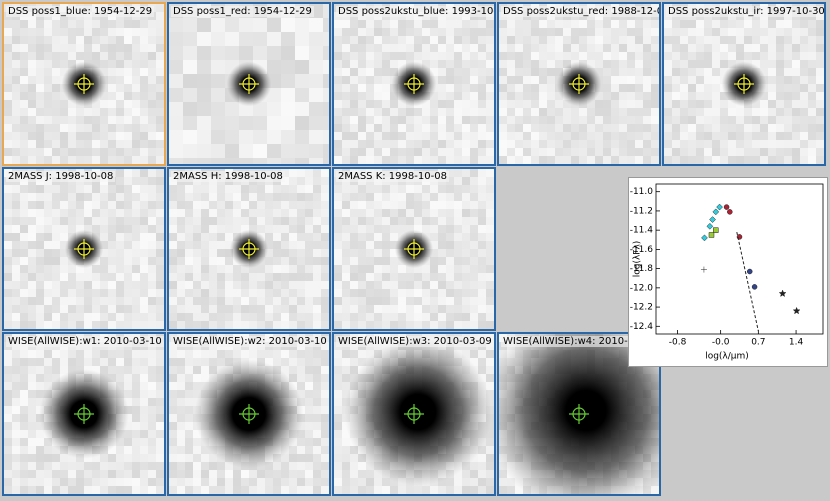 Image resolution: width=830 pixels, height=501 pixels. I want to click on image-tile: DSS poss2ukstu_blue: 1993-10-23, so click(414, 84).